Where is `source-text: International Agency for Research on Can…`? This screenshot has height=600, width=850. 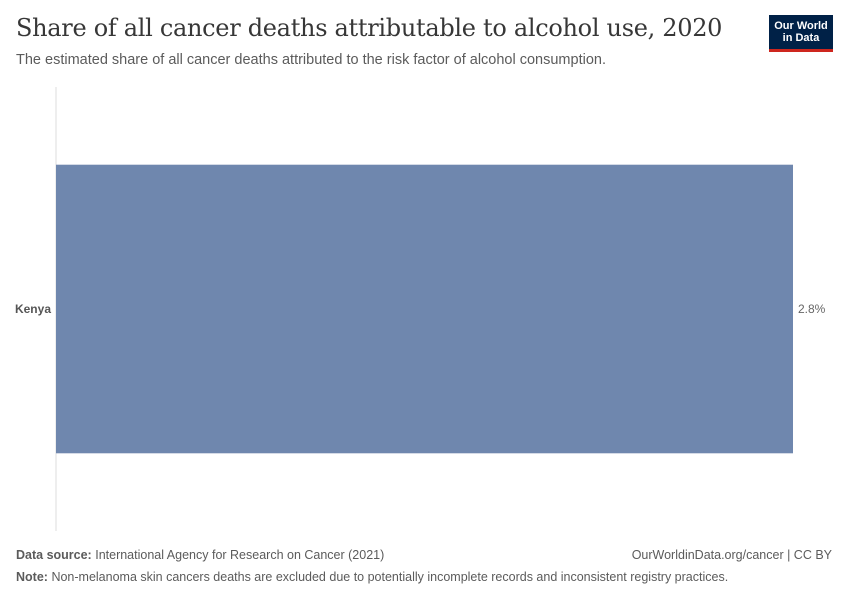
source-text: International Agency for Research on Can… is located at coordinates (240, 555).